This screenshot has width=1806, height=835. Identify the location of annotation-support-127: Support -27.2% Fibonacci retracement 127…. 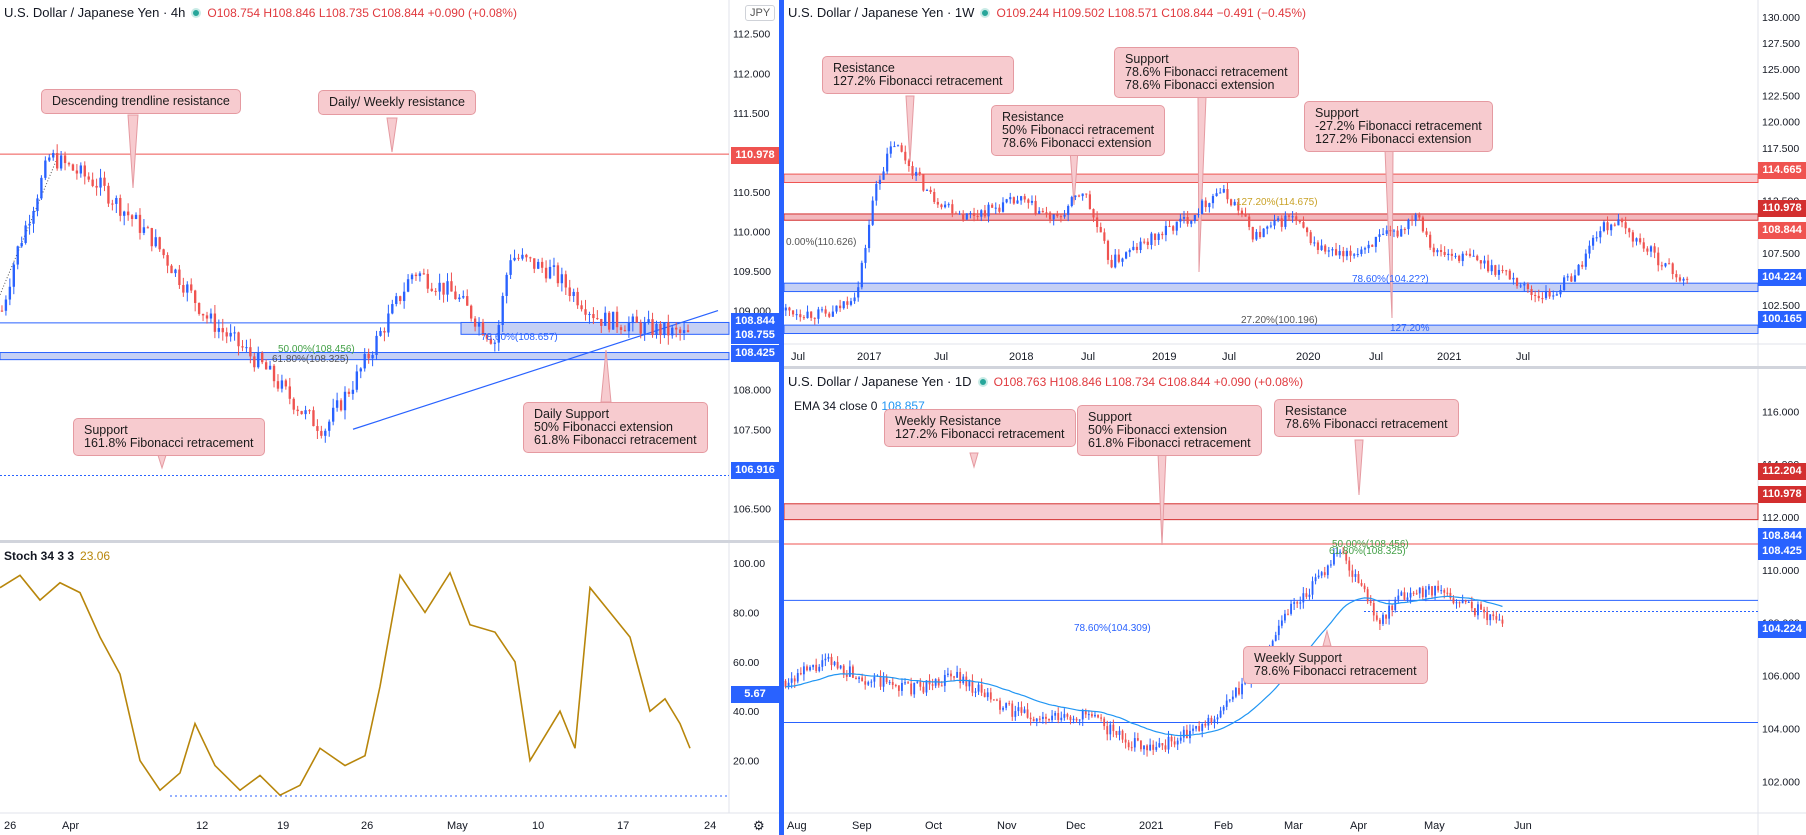
(1398, 126).